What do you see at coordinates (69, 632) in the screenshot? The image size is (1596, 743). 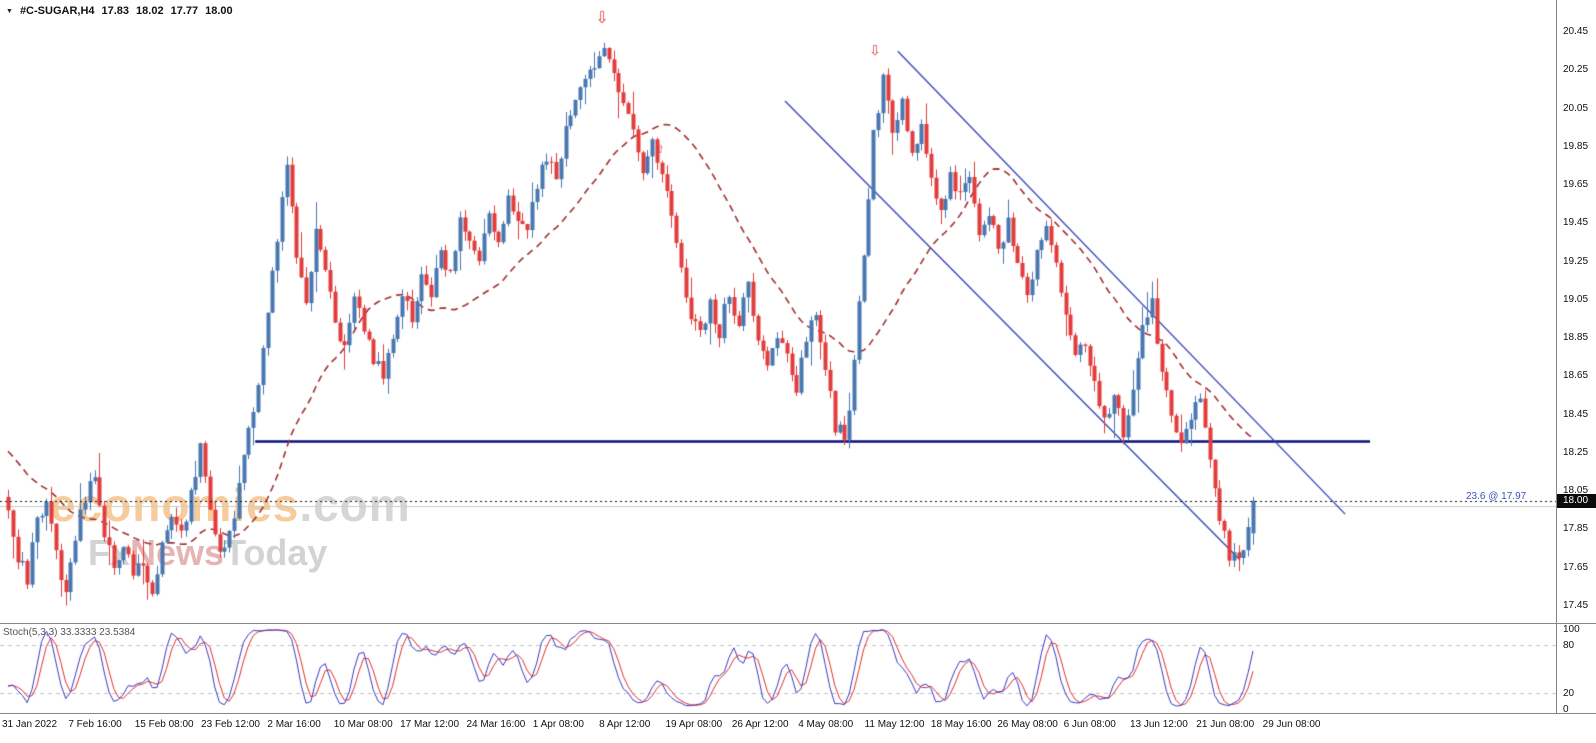 I see `indicator-label: Stoch(5,3,3) 33.3333 23.5384` at bounding box center [69, 632].